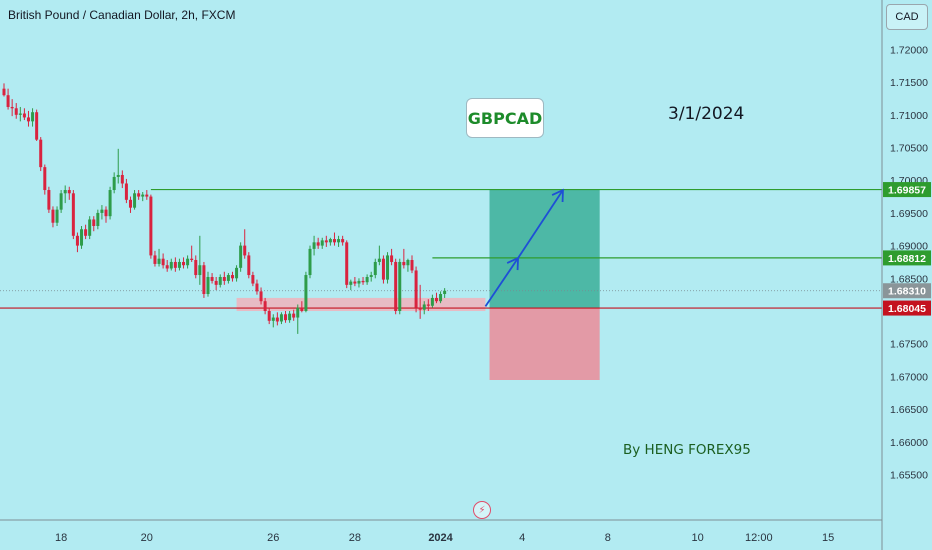 This screenshot has height=550, width=932. What do you see at coordinates (909, 345) in the screenshot?
I see `y-tick-label: 1.67500` at bounding box center [909, 345].